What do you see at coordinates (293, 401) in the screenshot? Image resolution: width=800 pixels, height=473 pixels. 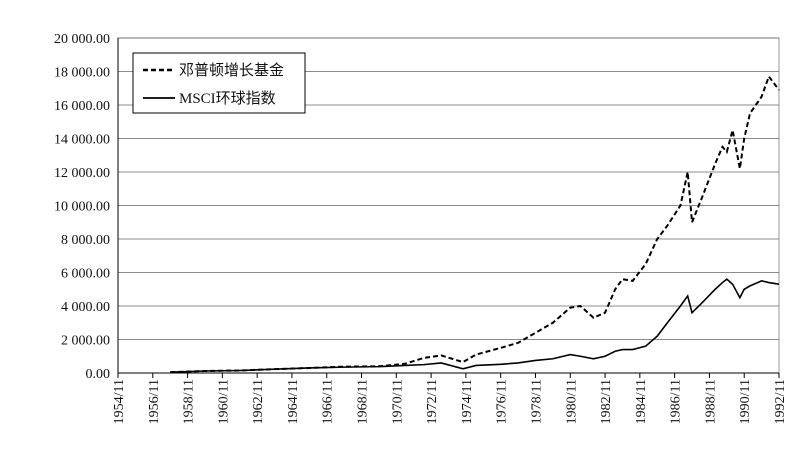 I see `x-tick-label: 1964/11` at bounding box center [293, 401].